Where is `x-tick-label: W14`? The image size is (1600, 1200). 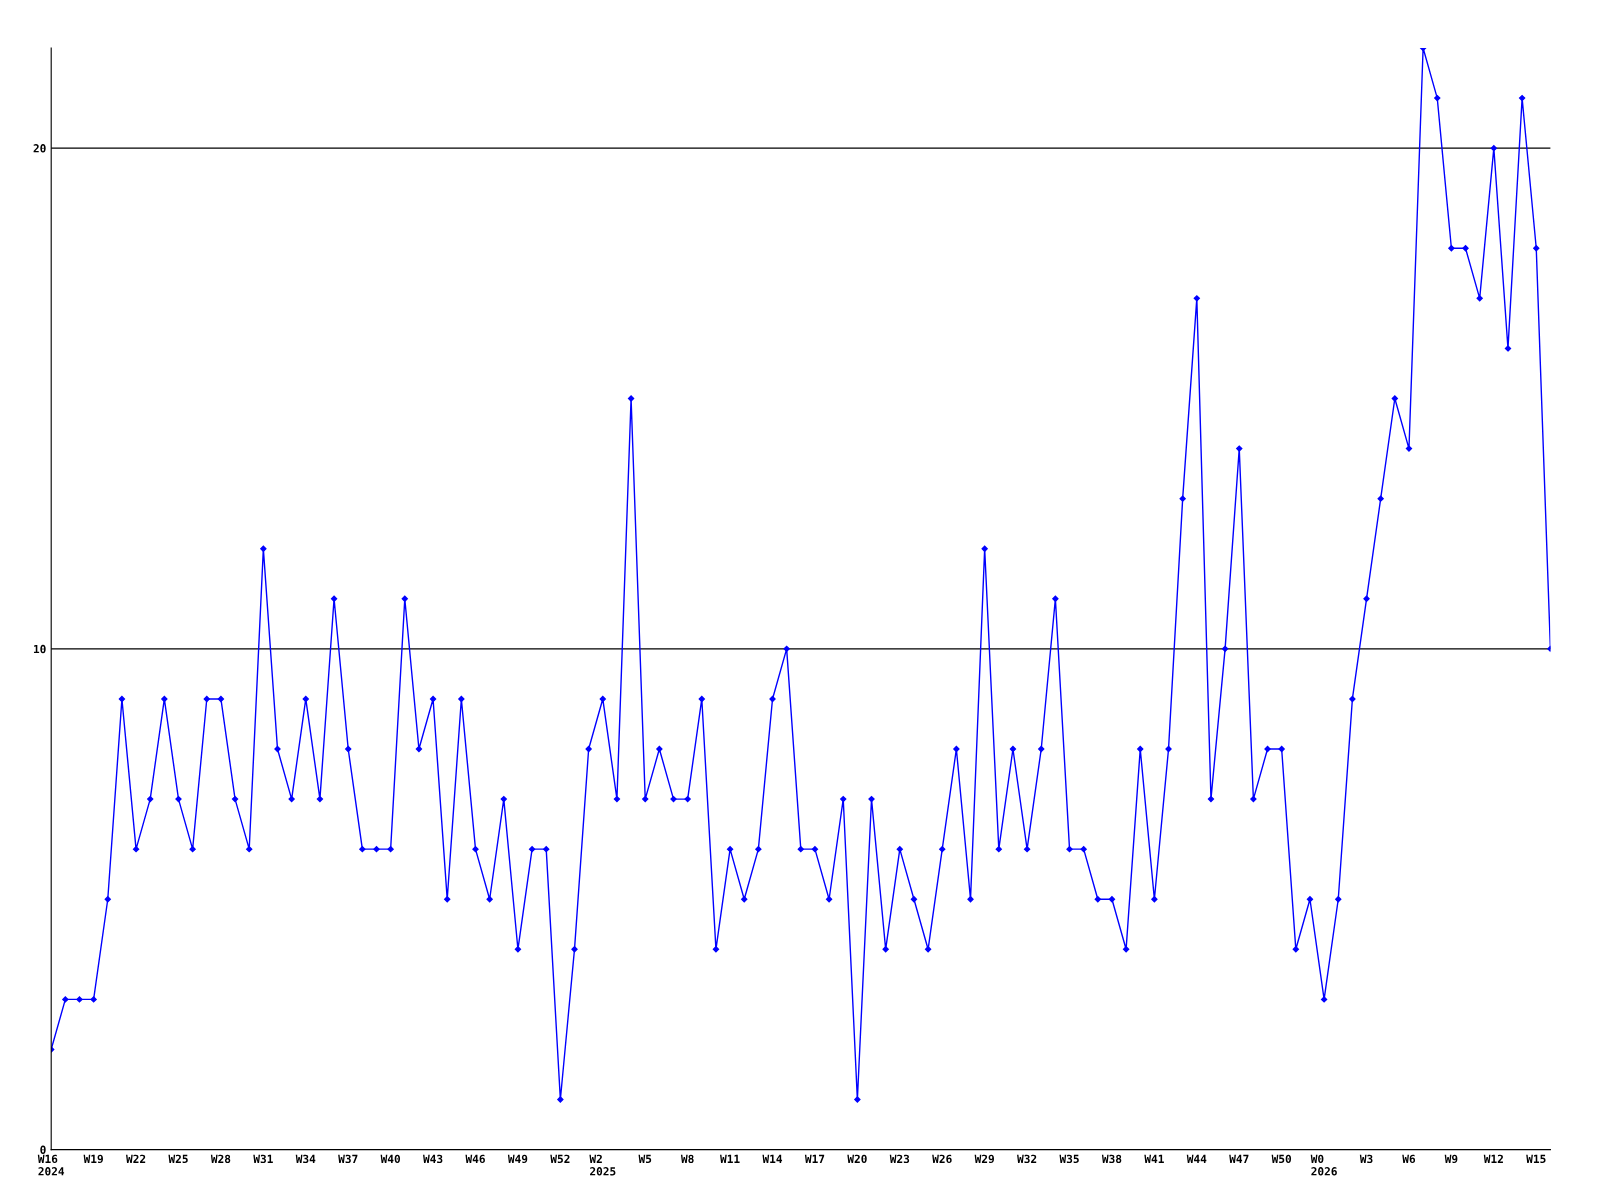
x-tick-label: W14 is located at coordinates (772, 1158).